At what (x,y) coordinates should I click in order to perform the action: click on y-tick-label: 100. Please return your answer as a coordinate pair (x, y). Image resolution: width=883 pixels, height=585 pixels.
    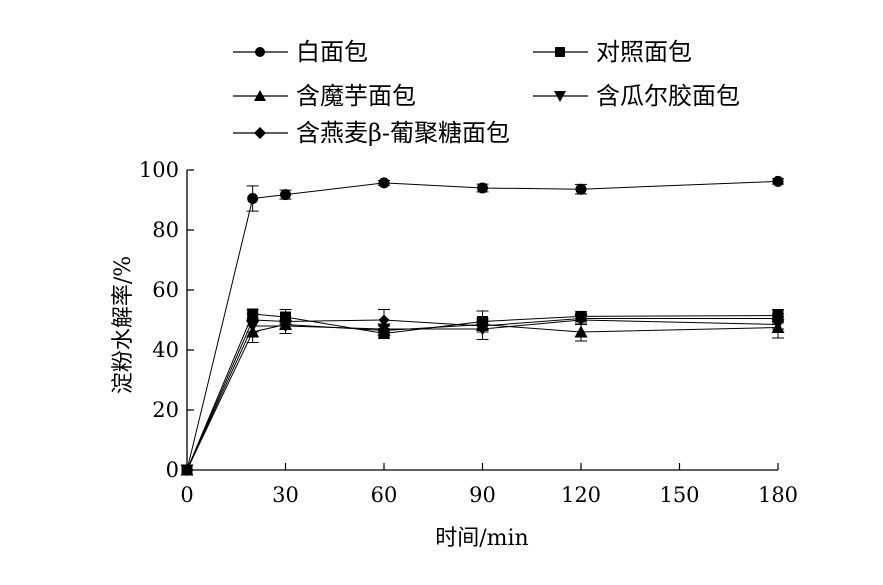
    Looking at the image, I should click on (159, 170).